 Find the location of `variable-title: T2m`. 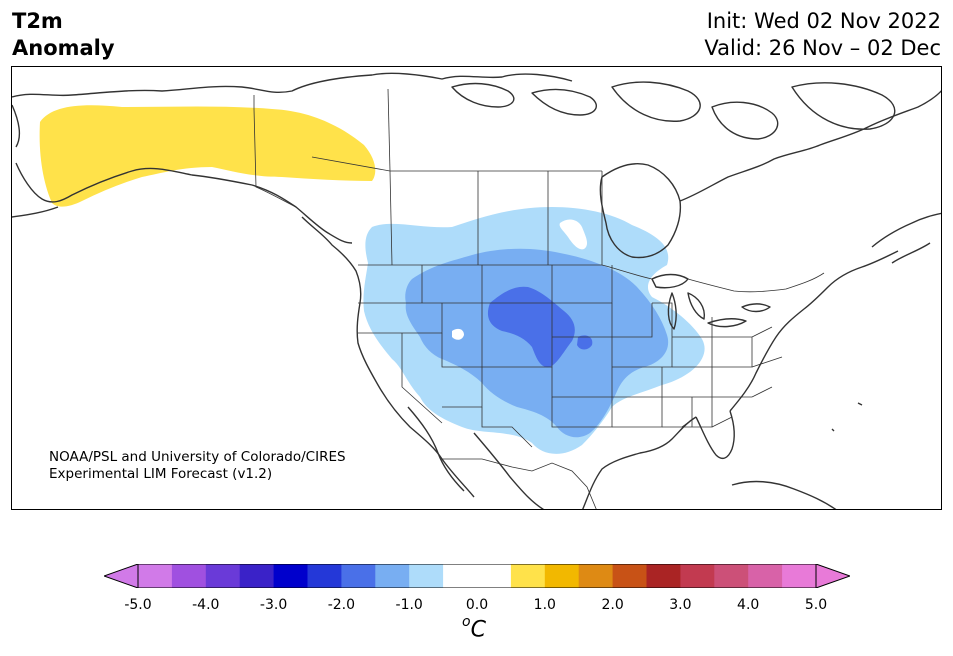

variable-title: T2m is located at coordinates (37, 21).